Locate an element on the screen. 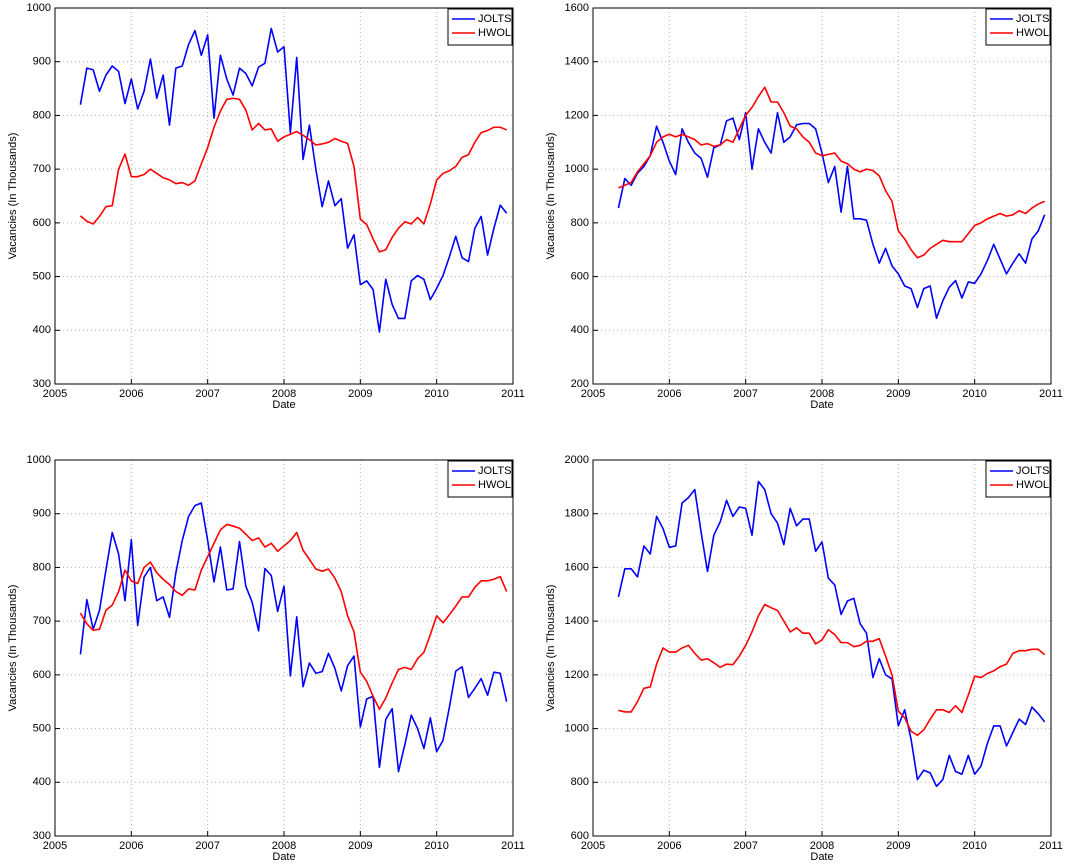 The height and width of the screenshot is (864, 1078). y-tick-label: 2000 is located at coordinates (577, 460).